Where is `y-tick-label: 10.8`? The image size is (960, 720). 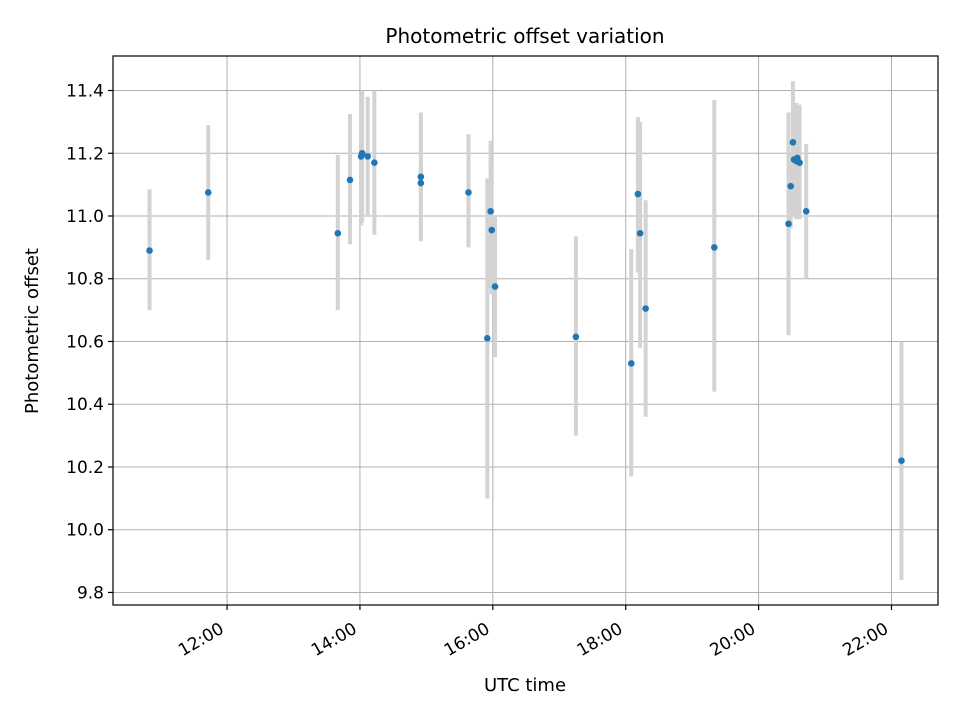
y-tick-label: 10.8 is located at coordinates (85, 280).